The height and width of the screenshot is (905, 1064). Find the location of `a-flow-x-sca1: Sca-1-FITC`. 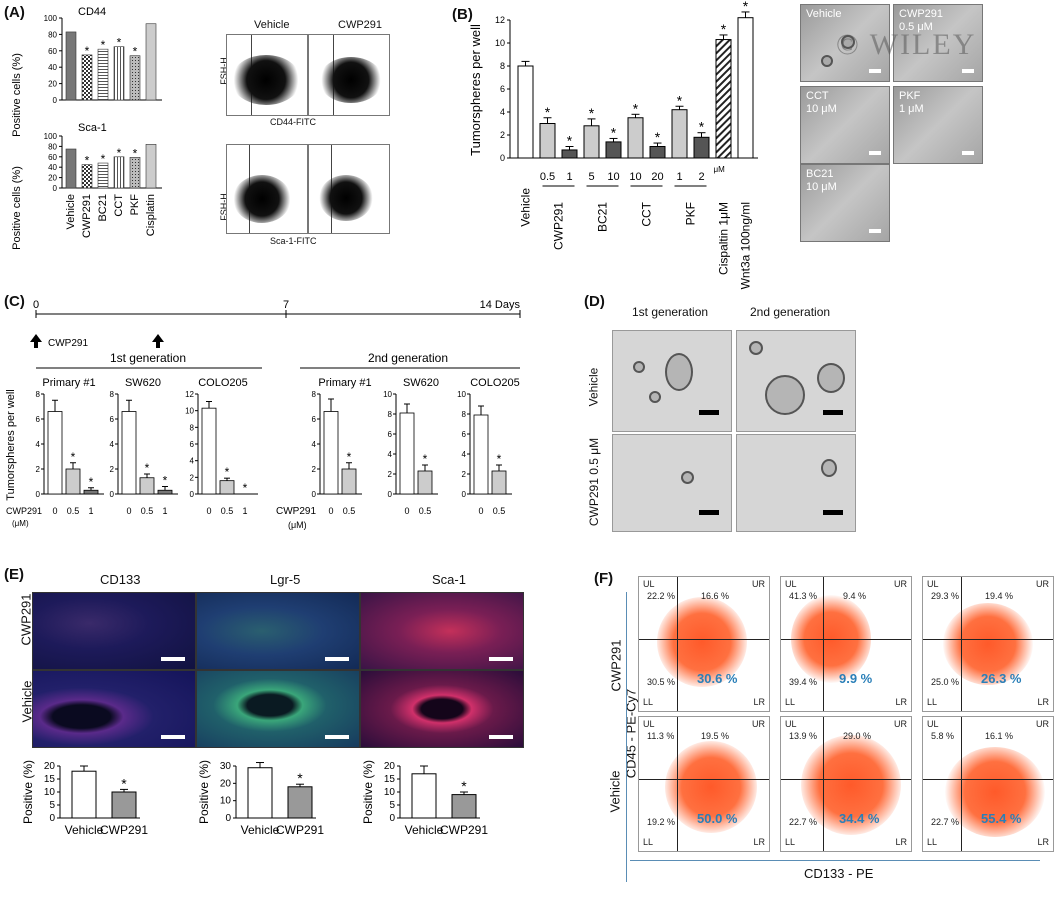

a-flow-x-sca1: Sca-1-FITC is located at coordinates (293, 241).